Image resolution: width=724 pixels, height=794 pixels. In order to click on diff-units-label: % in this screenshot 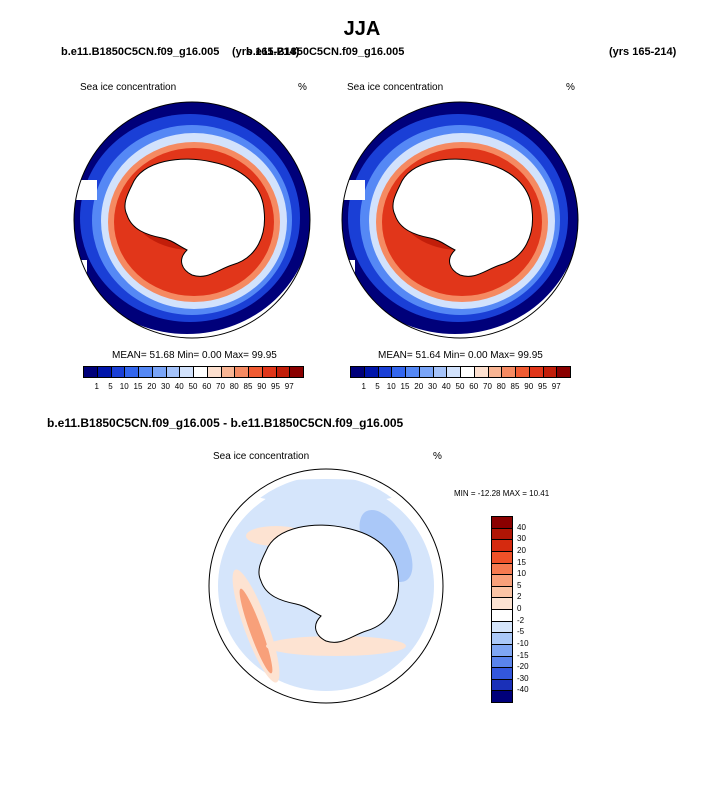, I will do `click(437, 456)`.